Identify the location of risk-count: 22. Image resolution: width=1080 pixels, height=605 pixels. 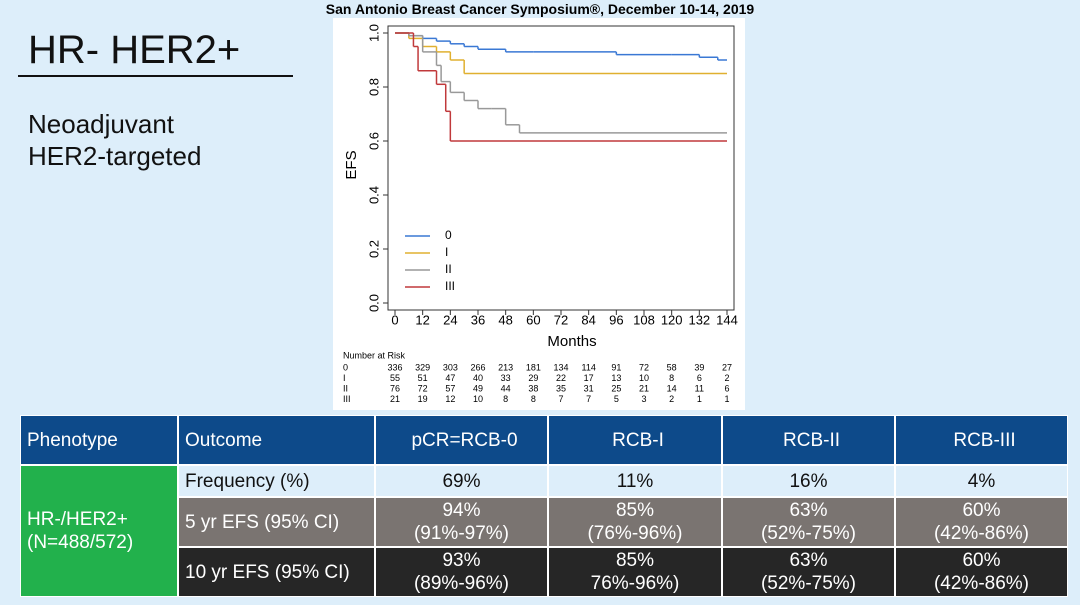
(561, 378).